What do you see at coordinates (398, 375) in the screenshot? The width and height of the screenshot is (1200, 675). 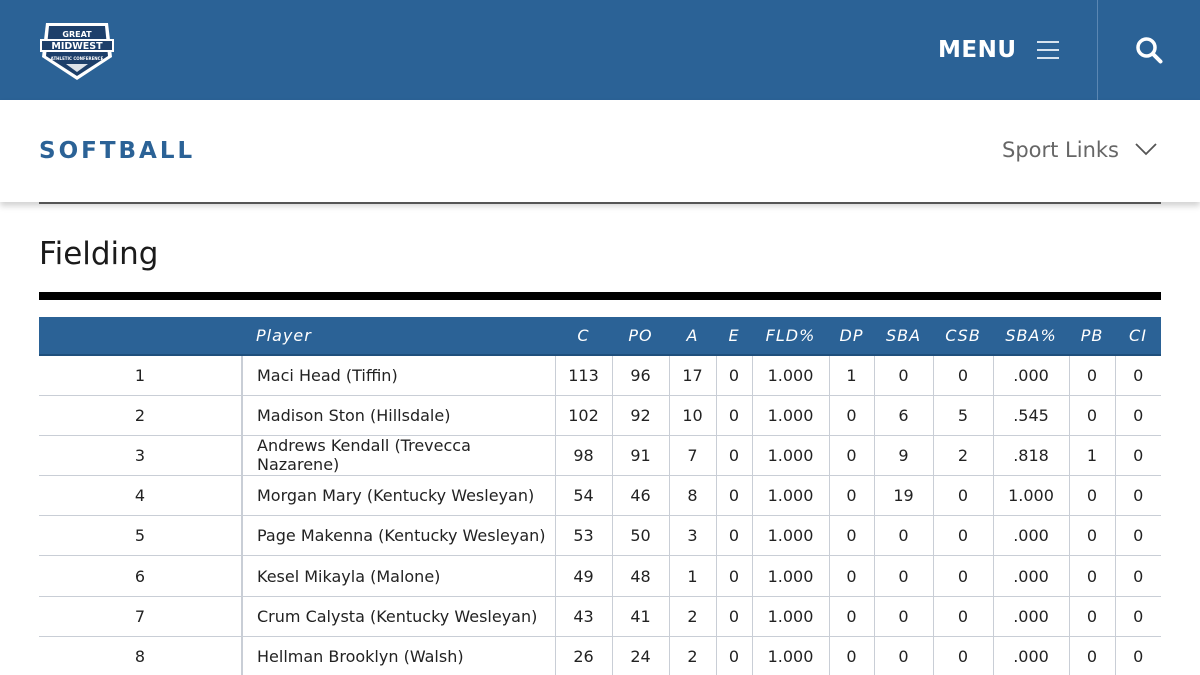 I see `cell-player: Maci Head (Tiffin)` at bounding box center [398, 375].